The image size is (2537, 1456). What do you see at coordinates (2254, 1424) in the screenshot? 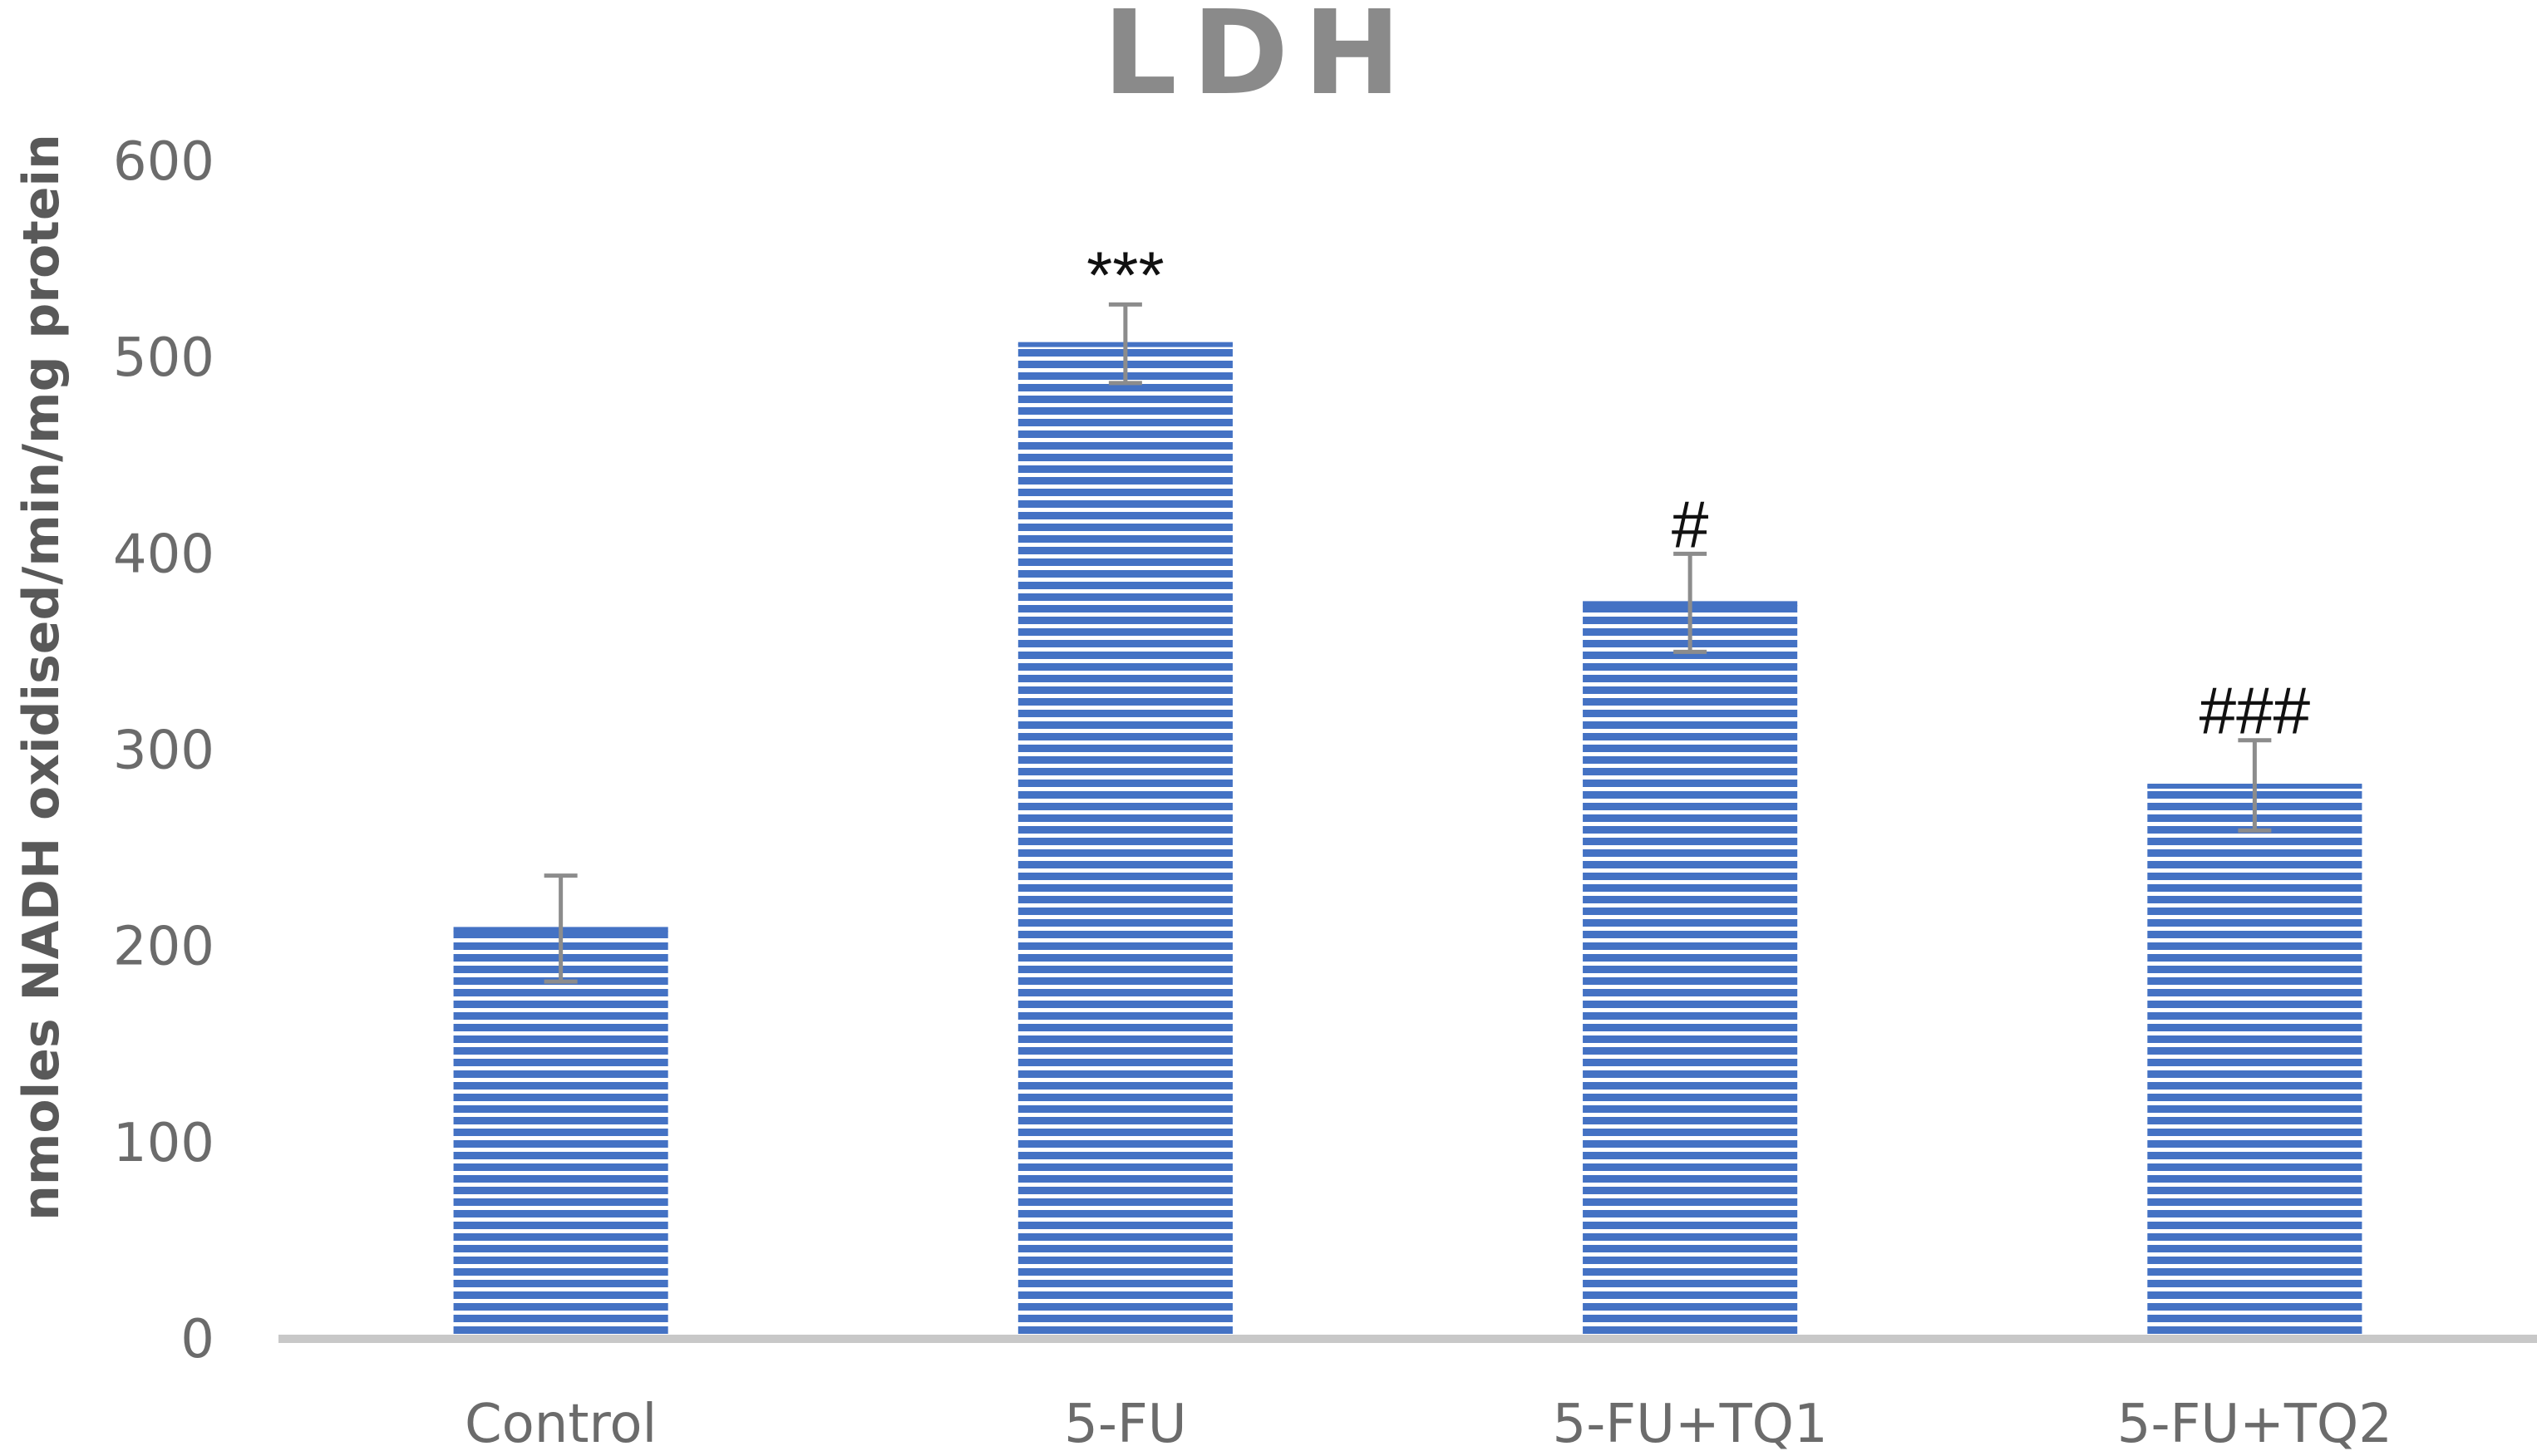
I see `x-tick-label: 5-FU+TQ2` at bounding box center [2254, 1424].